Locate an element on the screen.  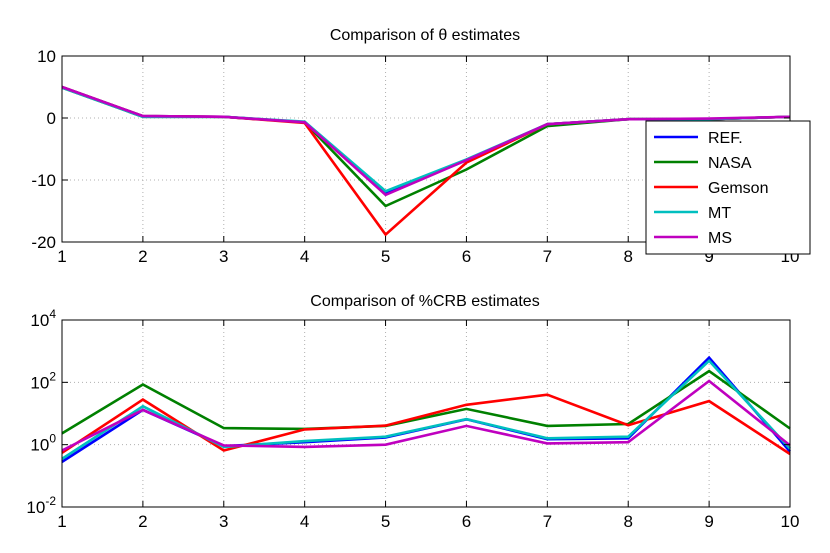
y-tick-label: 10⁴ is located at coordinates (43, 318).